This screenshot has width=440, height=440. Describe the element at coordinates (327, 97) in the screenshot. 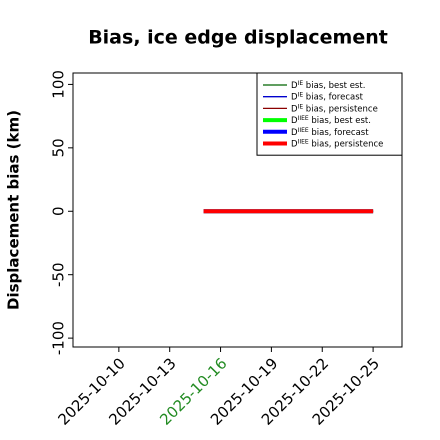

I see `legend-label: DIE bias, forecast` at that location.